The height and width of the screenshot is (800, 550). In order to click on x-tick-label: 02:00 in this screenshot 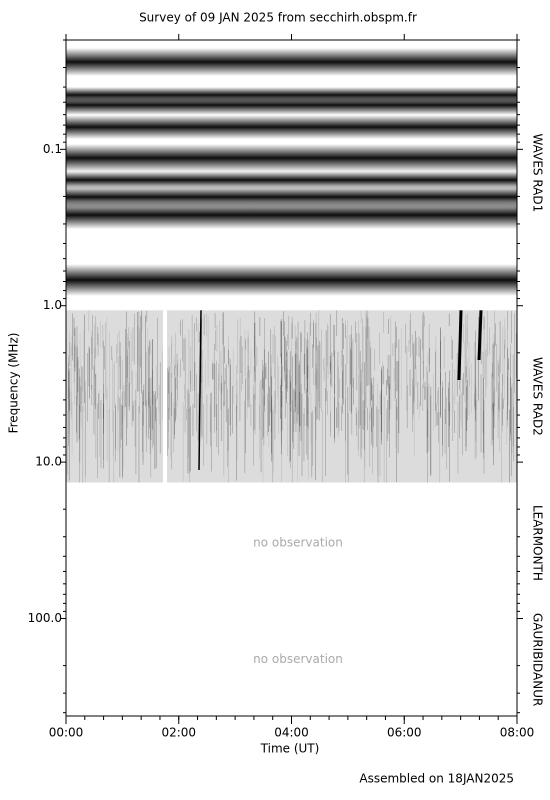, I will do `click(178, 733)`.